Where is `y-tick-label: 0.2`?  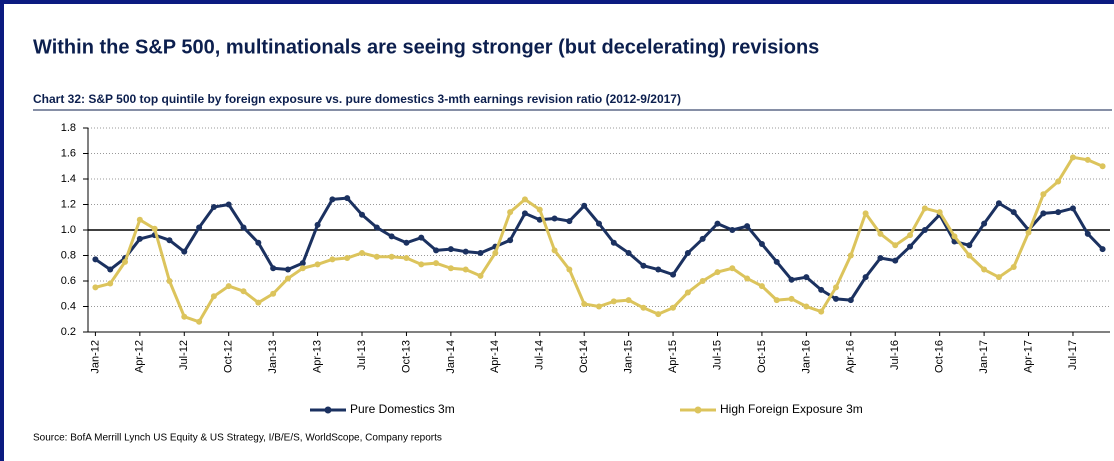
y-tick-label: 0.2 is located at coordinates (68, 332).